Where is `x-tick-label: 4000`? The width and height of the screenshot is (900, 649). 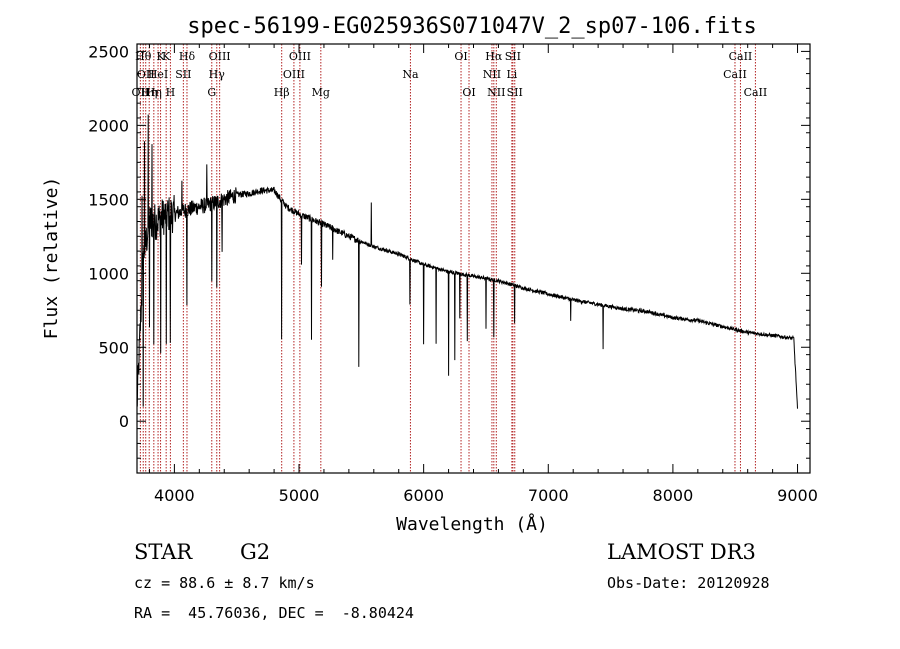
x-tick-label: 4000 is located at coordinates (174, 495).